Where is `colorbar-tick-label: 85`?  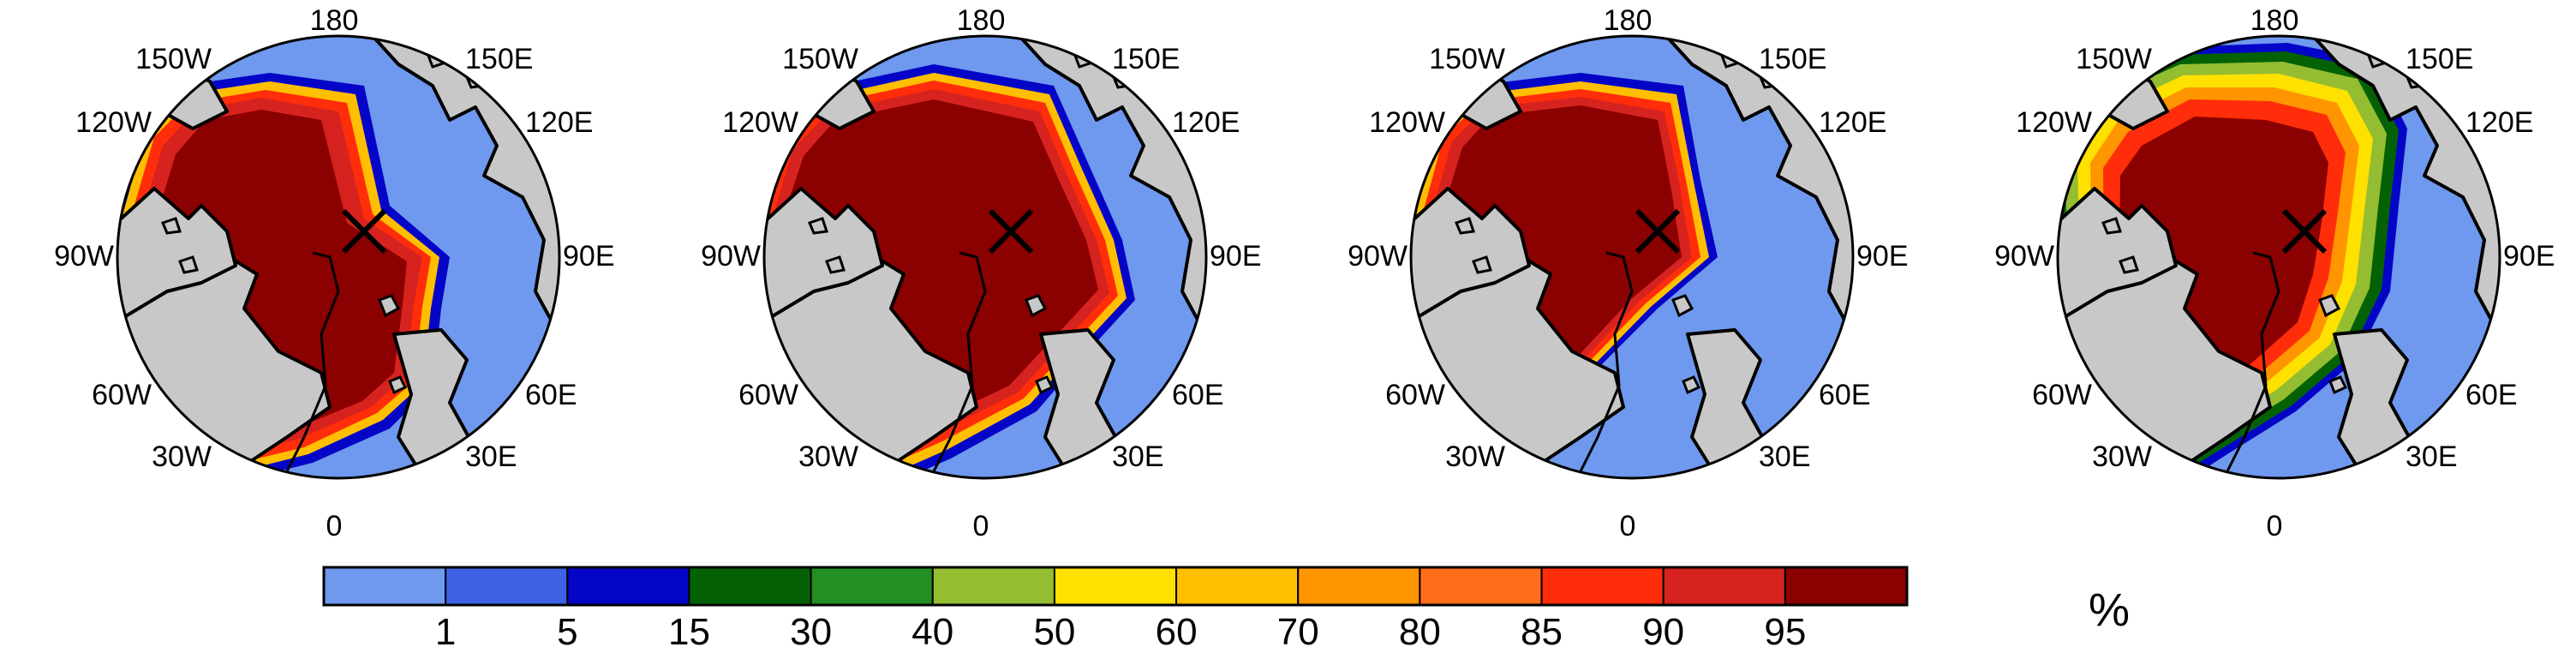 colorbar-tick-label: 85 is located at coordinates (1542, 632).